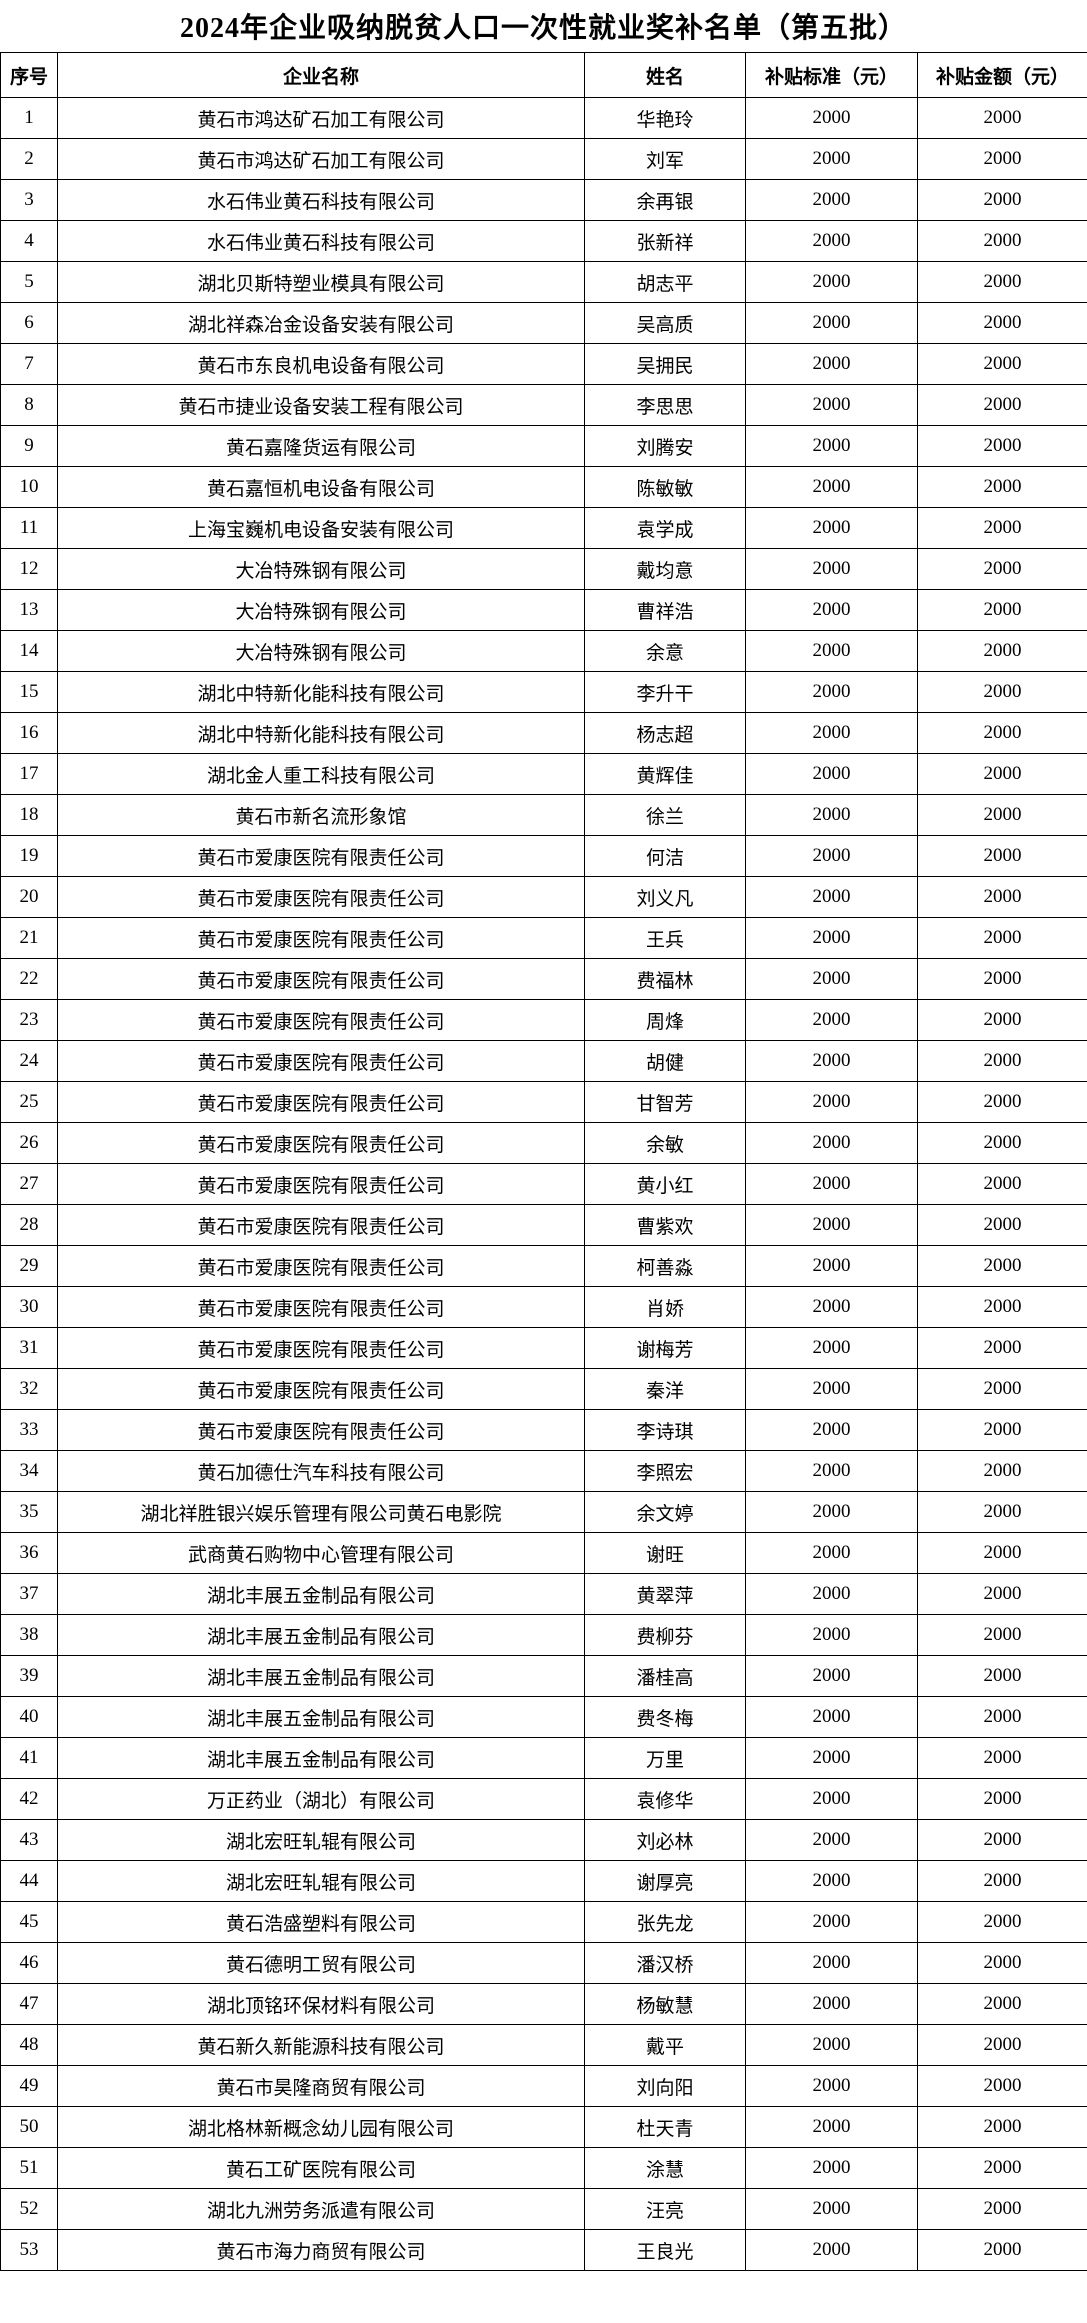  Describe the element at coordinates (543, 2168) in the screenshot. I see `table-row: 51 黄石工矿医院有限公司 涂慧 2000 2000` at that location.